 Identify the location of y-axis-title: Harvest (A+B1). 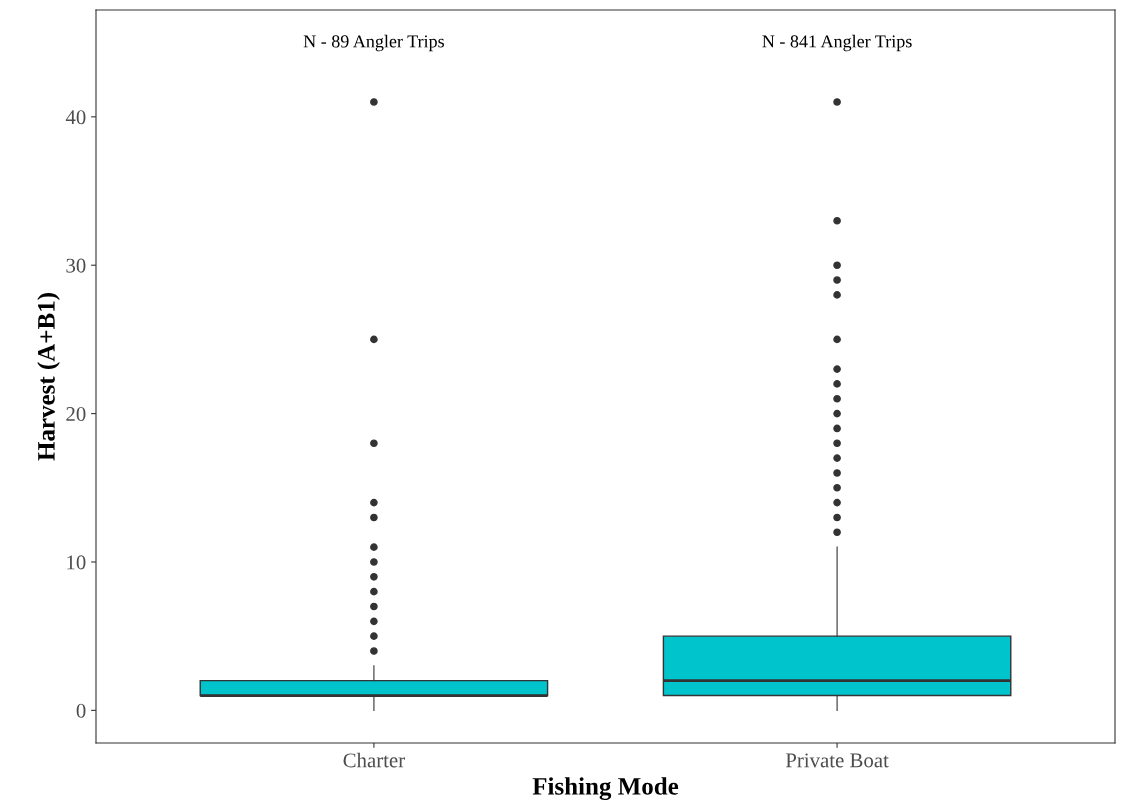
(48, 377).